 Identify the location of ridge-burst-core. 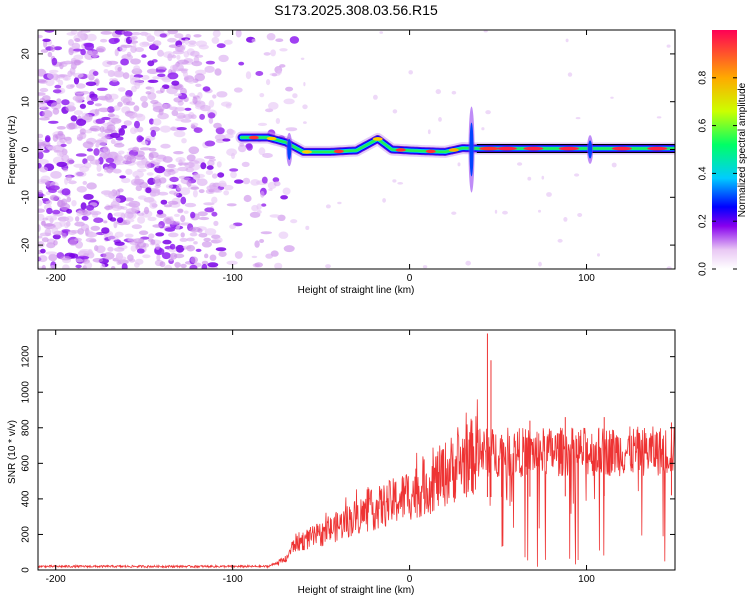
(590, 149).